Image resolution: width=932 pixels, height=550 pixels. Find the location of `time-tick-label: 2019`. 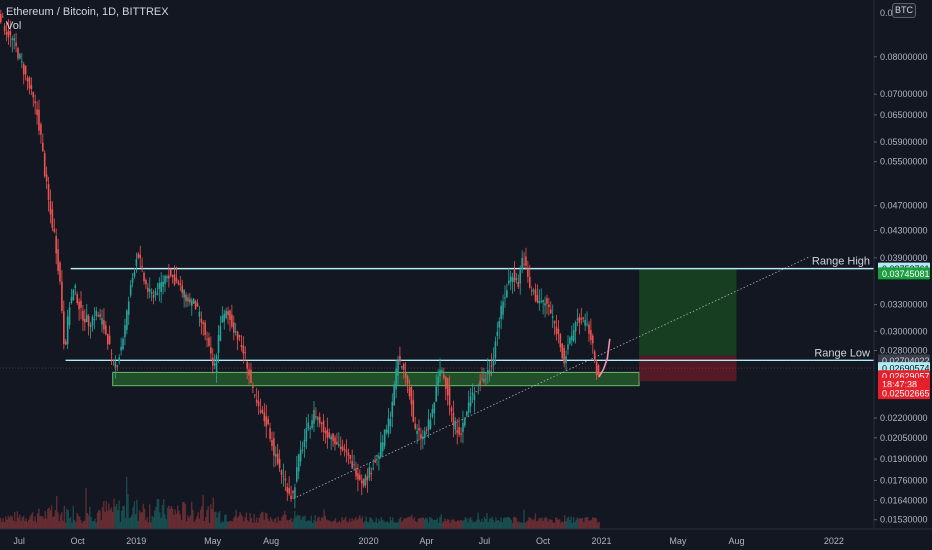

time-tick-label: 2019 is located at coordinates (136, 541).